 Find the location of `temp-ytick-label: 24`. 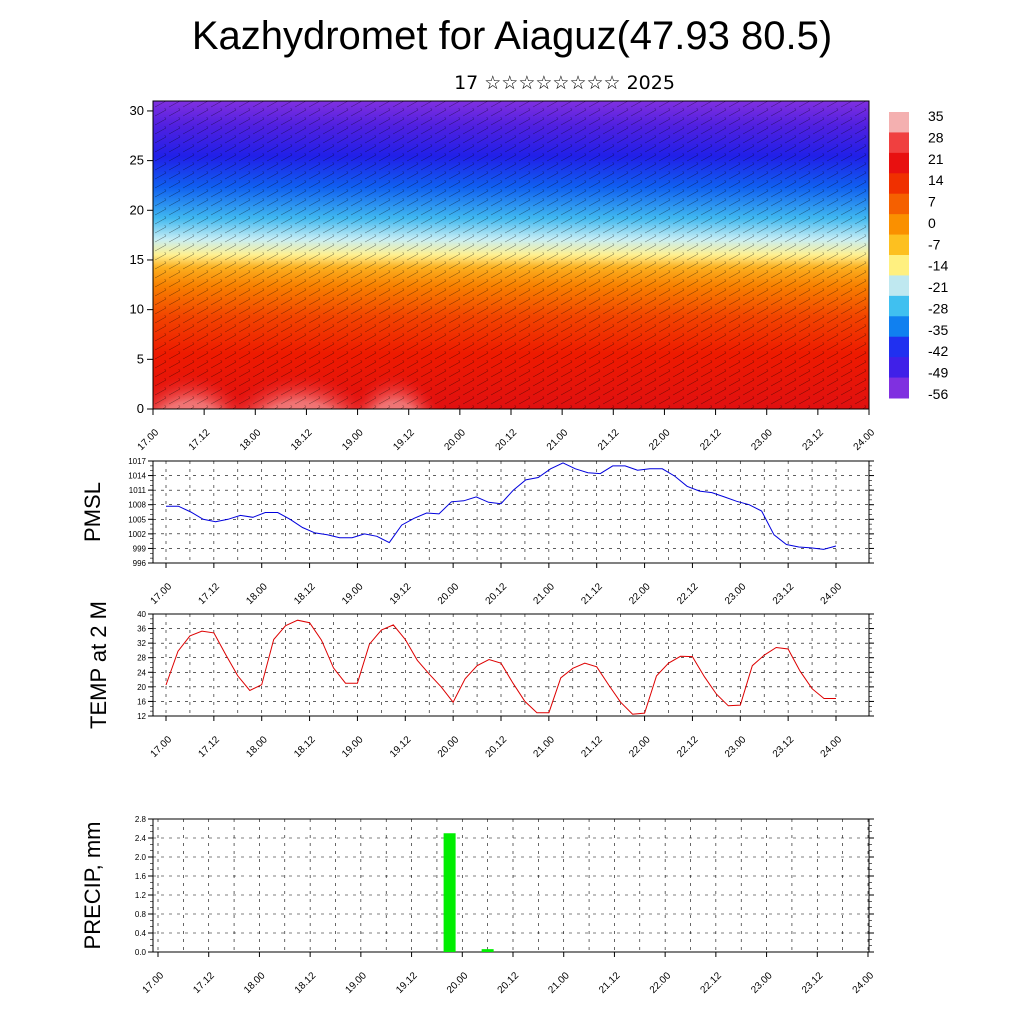

temp-ytick-label: 24 is located at coordinates (141, 672).